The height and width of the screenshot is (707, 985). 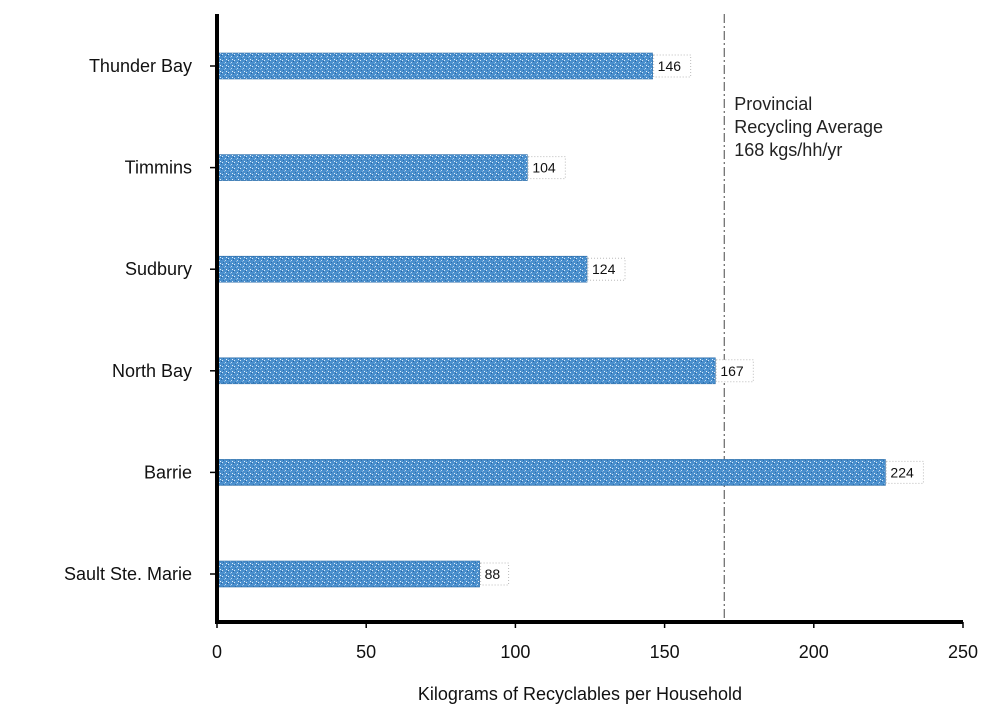 I want to click on x-tick-label: 150, so click(x=665, y=652).